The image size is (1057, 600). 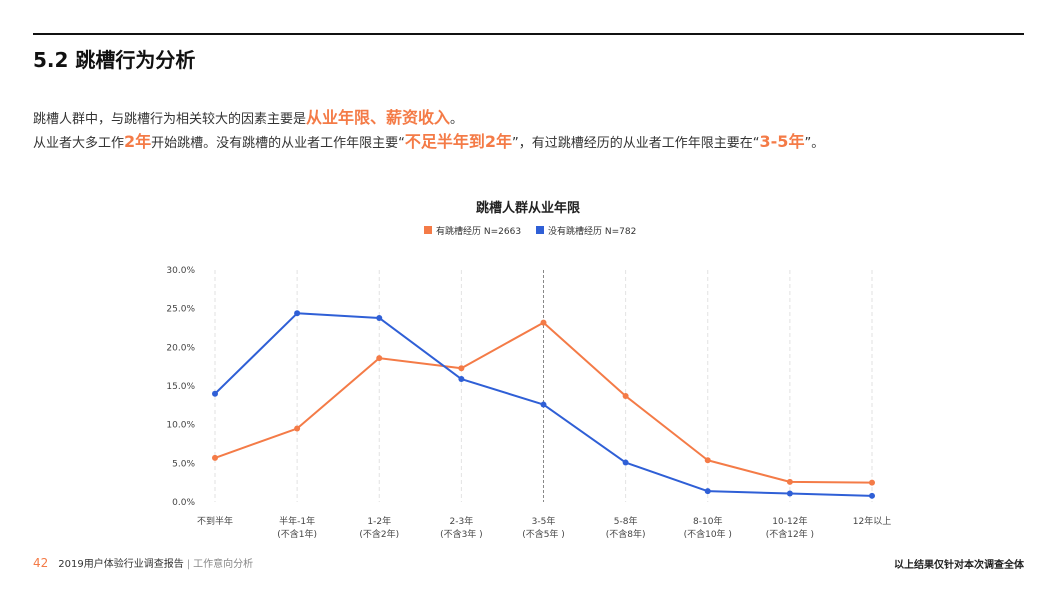 I want to click on x-tick-label: 不到半年, so click(x=215, y=521).